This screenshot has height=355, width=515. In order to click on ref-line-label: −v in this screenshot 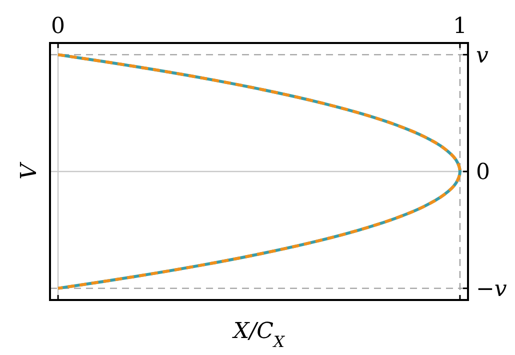, I will do `click(492, 289)`.